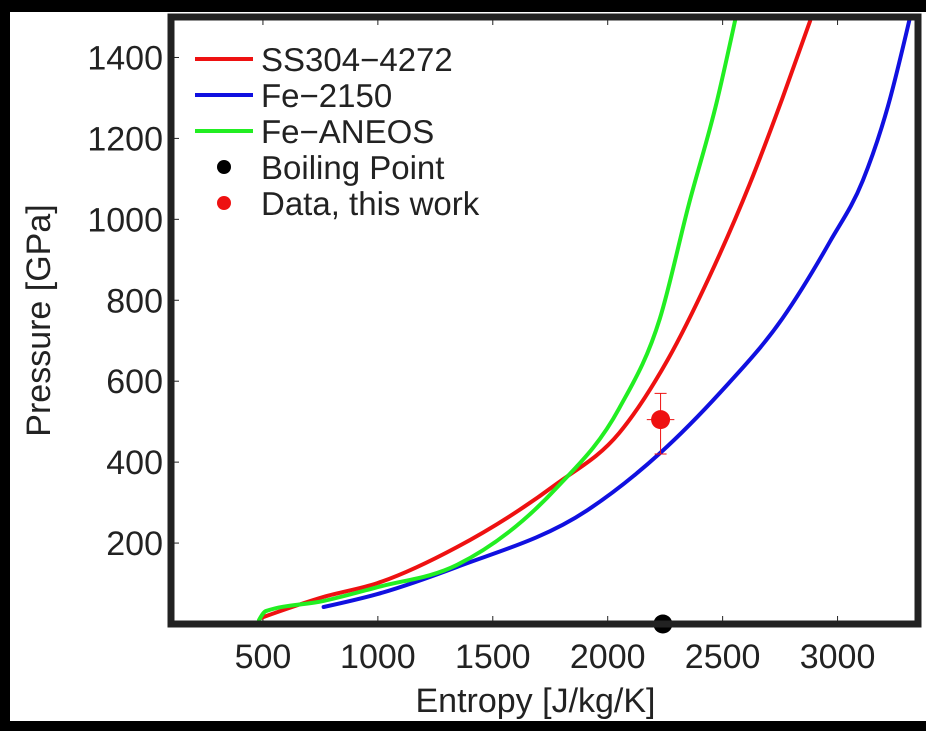  I want to click on x-axis-title: Entropy [J/kg/K], so click(536, 701).